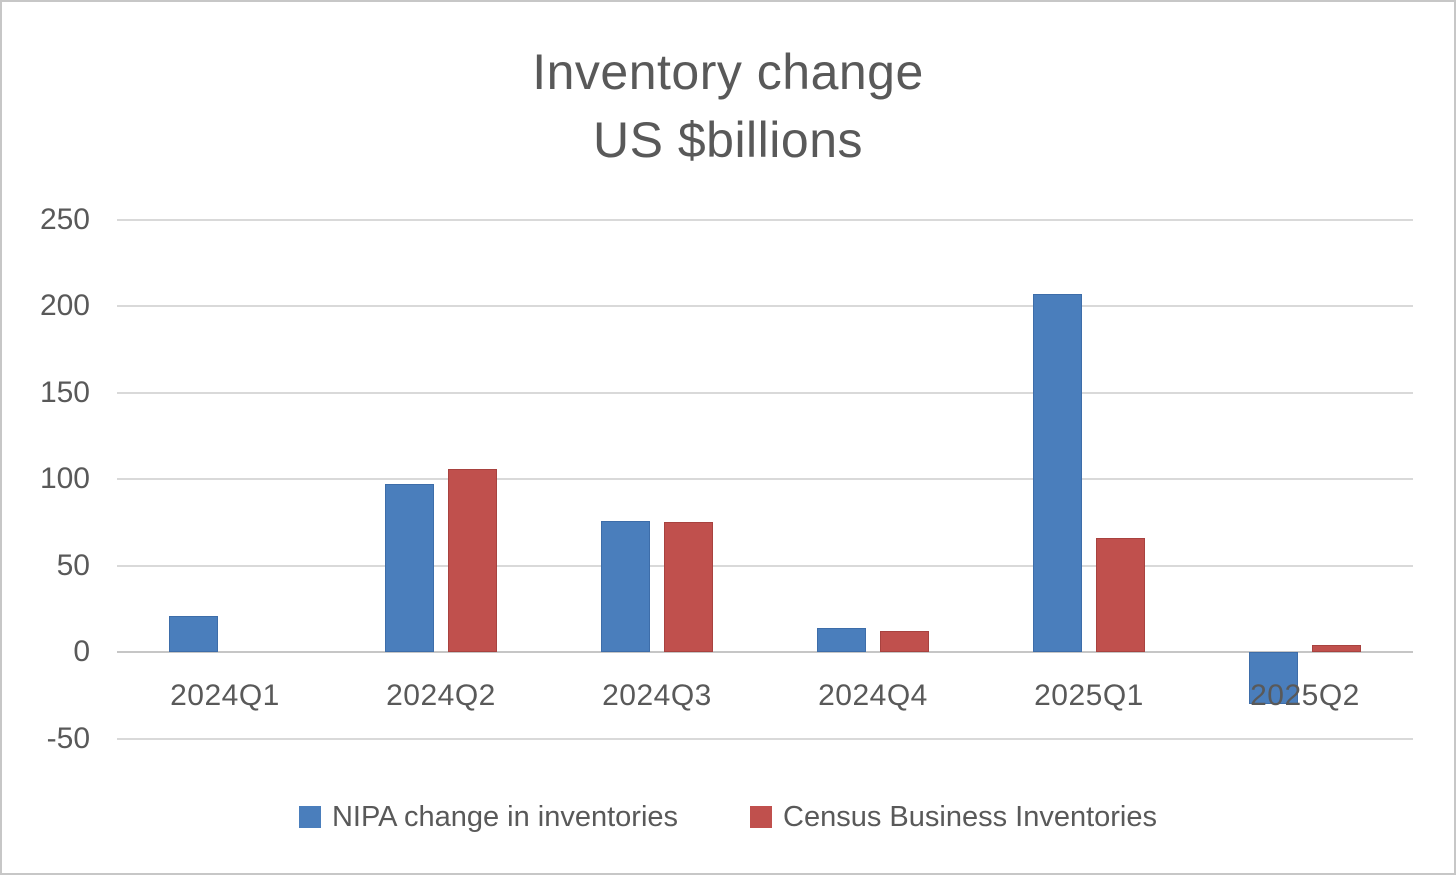  Describe the element at coordinates (1057, 472) in the screenshot. I see `bar-nipa-2025Q1` at that location.